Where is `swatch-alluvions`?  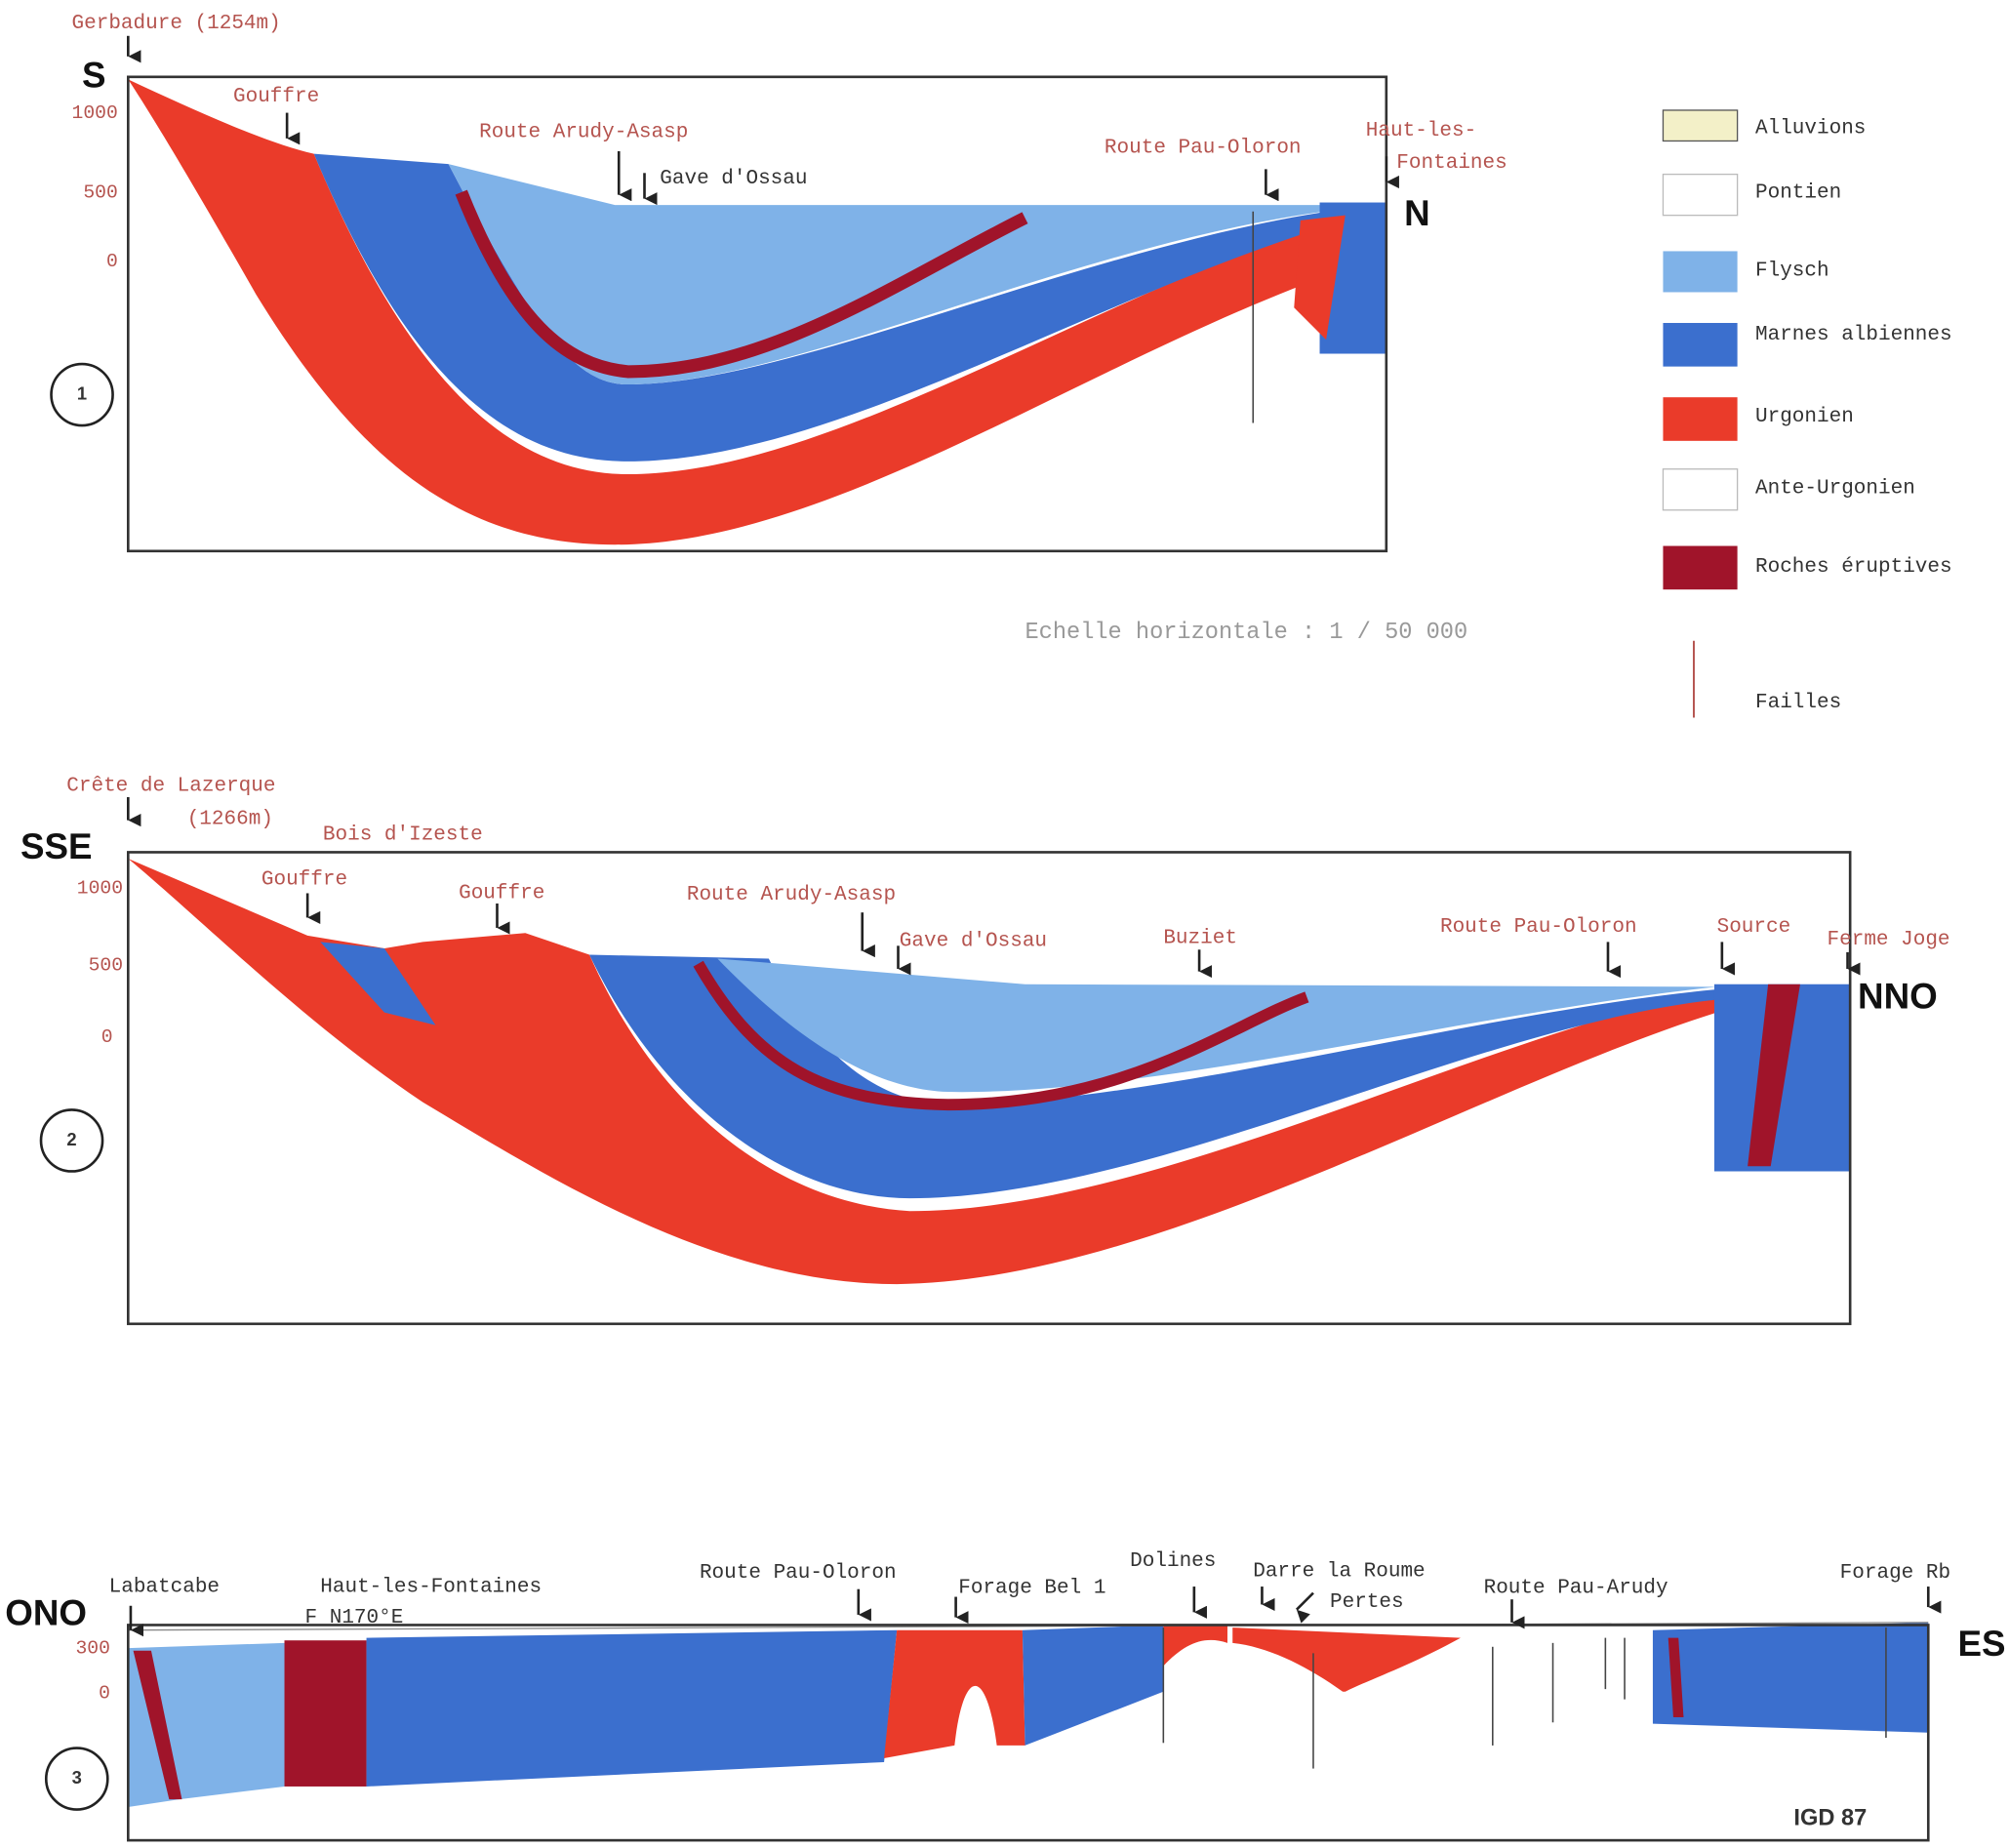
swatch-alluvions is located at coordinates (1700, 126).